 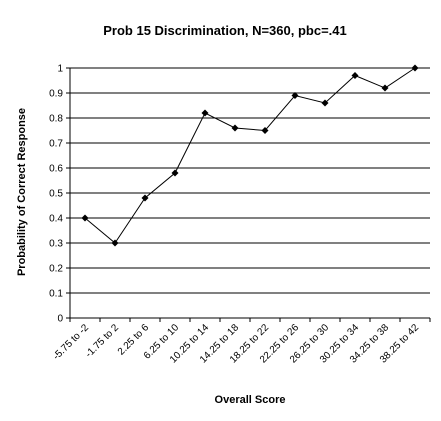 I want to click on y-tick-label: 0, so click(x=60, y=319).